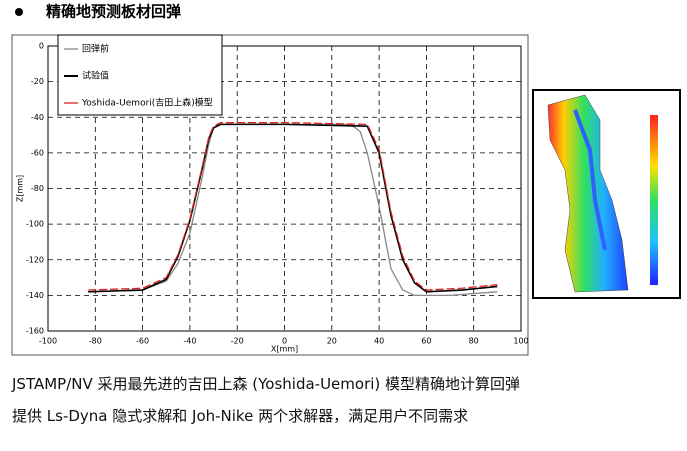 The height and width of the screenshot is (451, 687). Describe the element at coordinates (606, 194) in the screenshot. I see `contour-image` at that location.